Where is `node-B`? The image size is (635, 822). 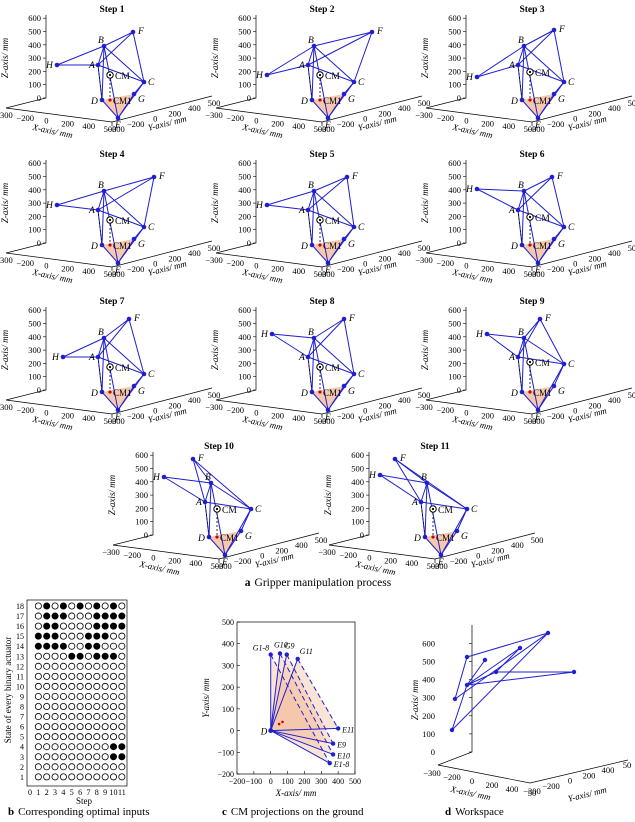
node-B is located at coordinates (314, 46).